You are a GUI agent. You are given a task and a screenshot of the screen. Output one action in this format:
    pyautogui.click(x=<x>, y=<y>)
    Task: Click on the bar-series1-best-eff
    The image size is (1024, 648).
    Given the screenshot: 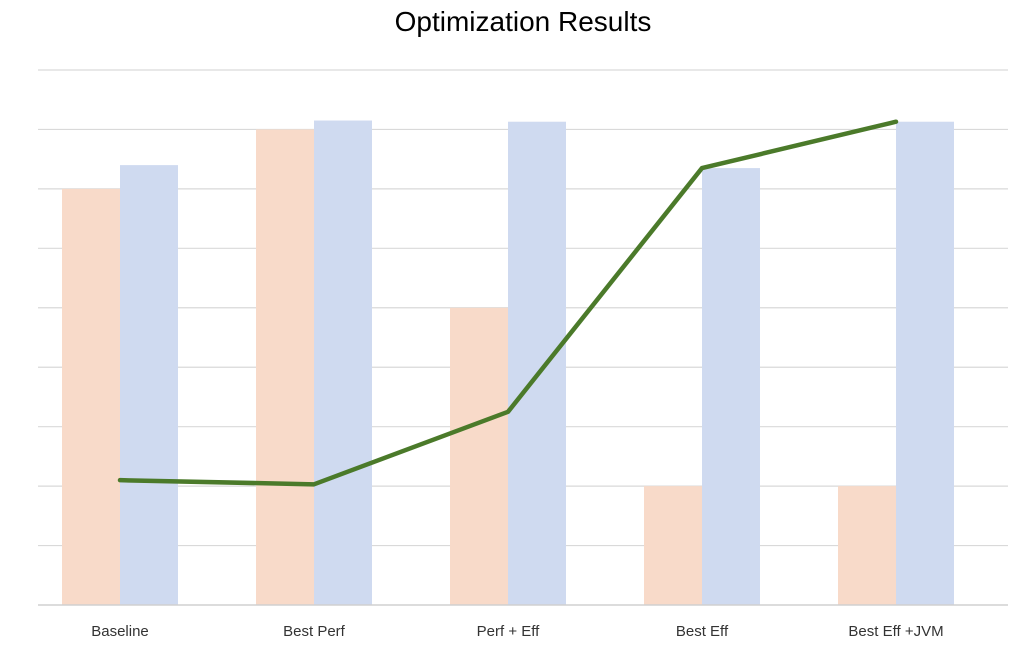 What is the action you would take?
    pyautogui.click(x=673, y=545)
    